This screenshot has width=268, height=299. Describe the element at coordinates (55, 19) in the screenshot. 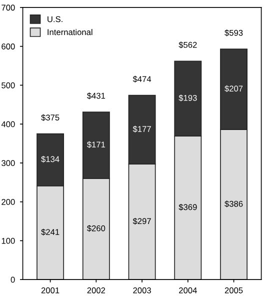

I see `legend-label: U.S.` at that location.